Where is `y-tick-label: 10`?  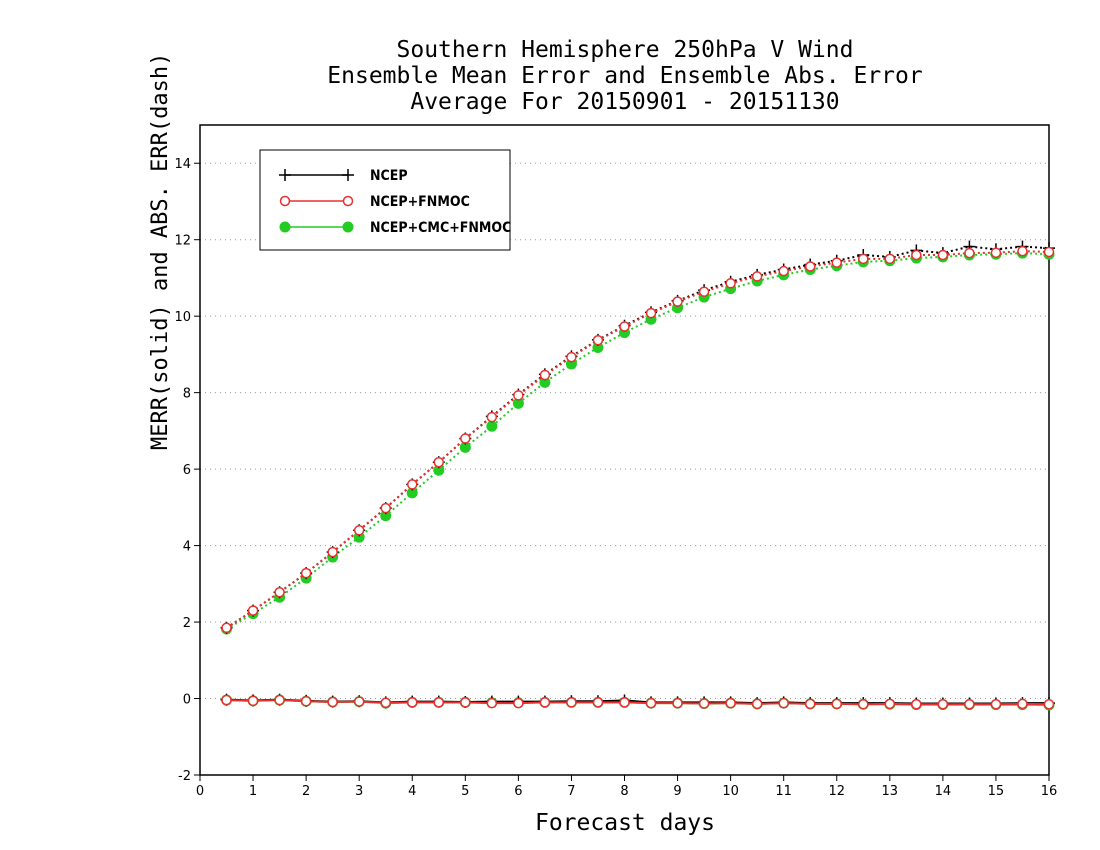
y-tick-label: 10 is located at coordinates (182, 317).